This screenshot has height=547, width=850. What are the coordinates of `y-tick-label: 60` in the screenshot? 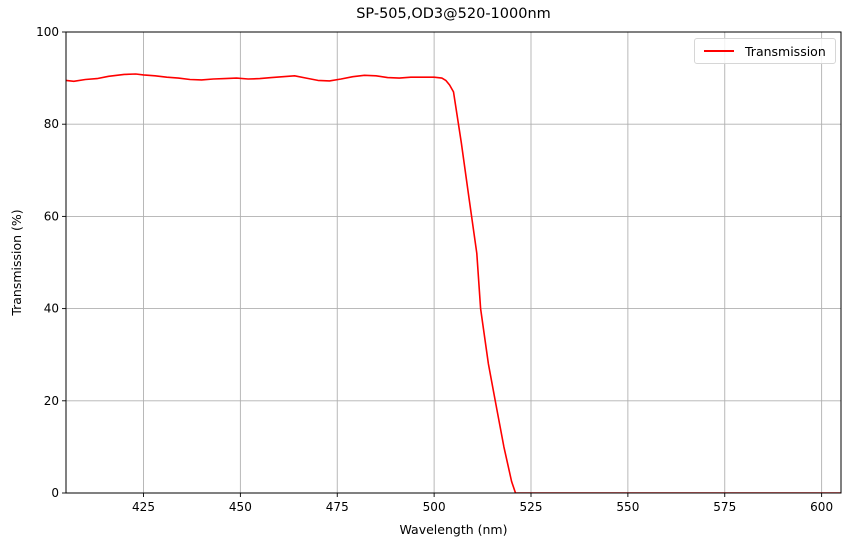 It's located at (51, 216).